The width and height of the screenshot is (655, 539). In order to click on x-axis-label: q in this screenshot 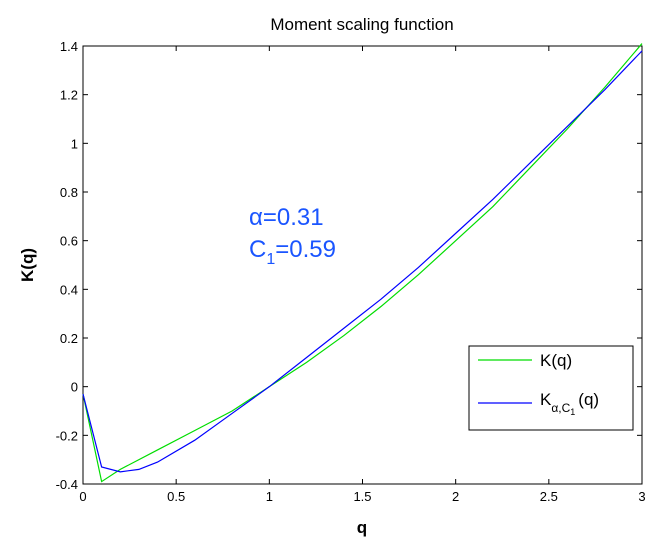, I will do `click(362, 527)`.